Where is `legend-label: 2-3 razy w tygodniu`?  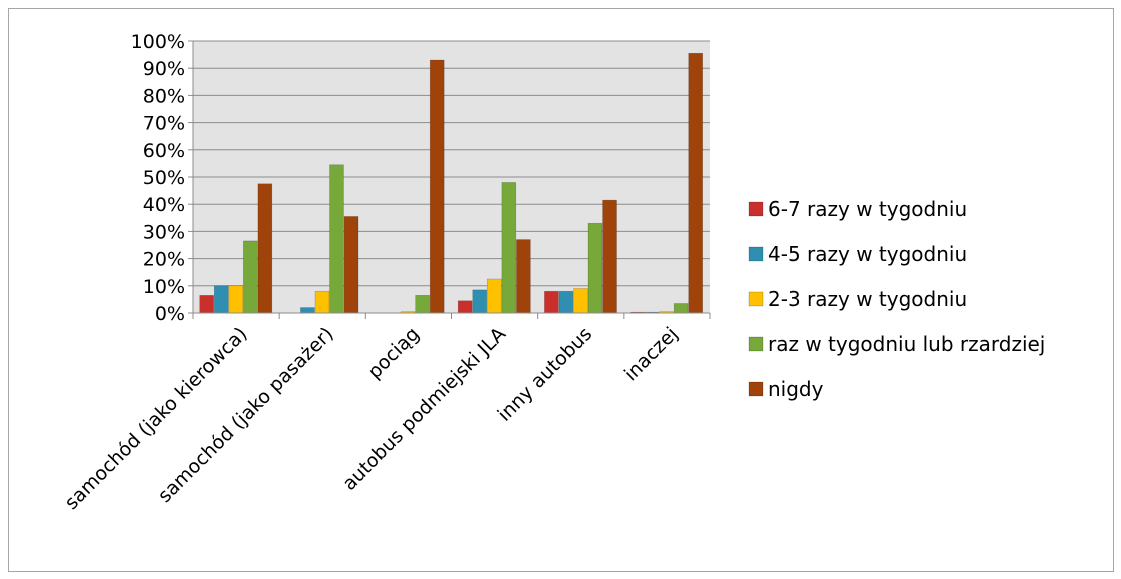
legend-label: 2-3 razy w tygodniu is located at coordinates (867, 299).